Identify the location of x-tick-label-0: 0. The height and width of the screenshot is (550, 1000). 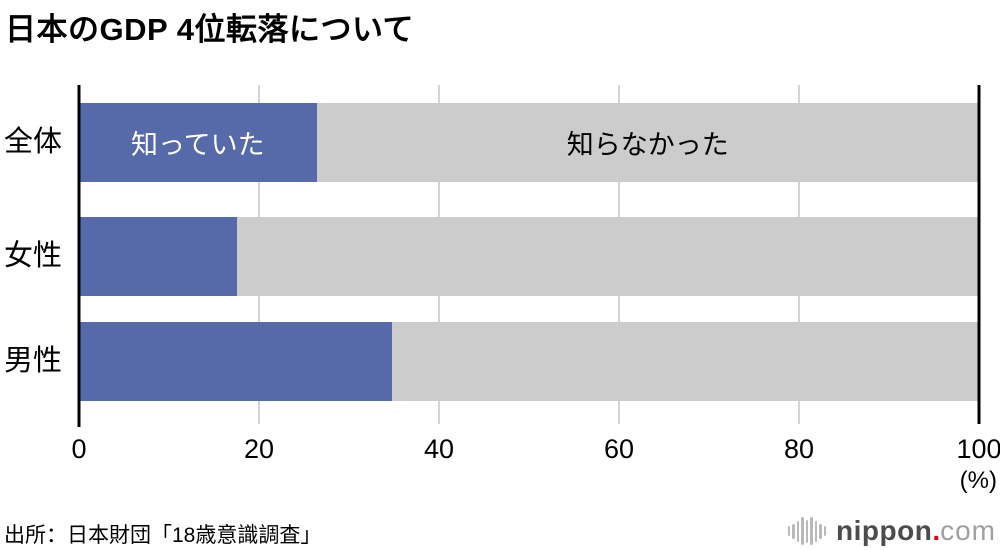
(79, 449).